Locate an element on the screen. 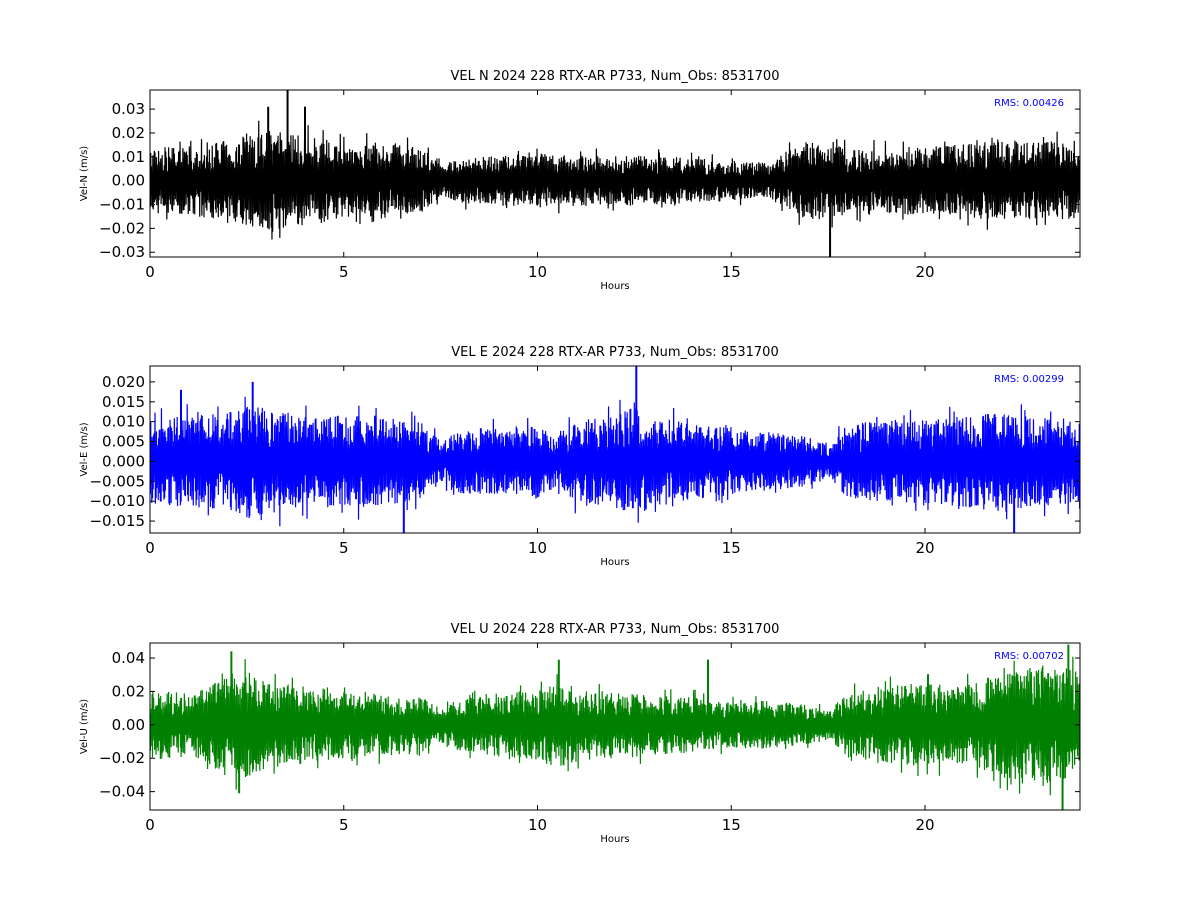  rms-annotation: RMS: 0.00702 is located at coordinates (1029, 656).